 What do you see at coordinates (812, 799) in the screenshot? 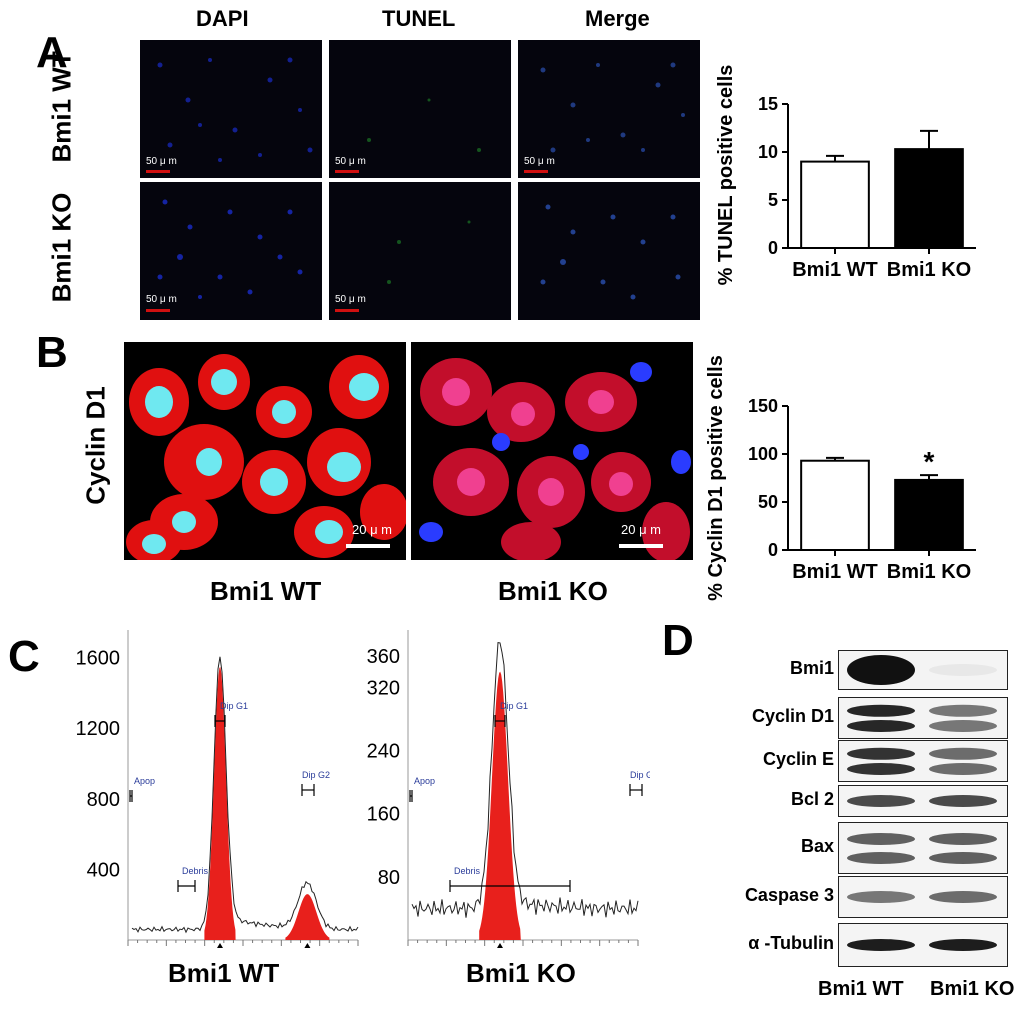
I see `blot-label: Bcl 2` at bounding box center [812, 799].